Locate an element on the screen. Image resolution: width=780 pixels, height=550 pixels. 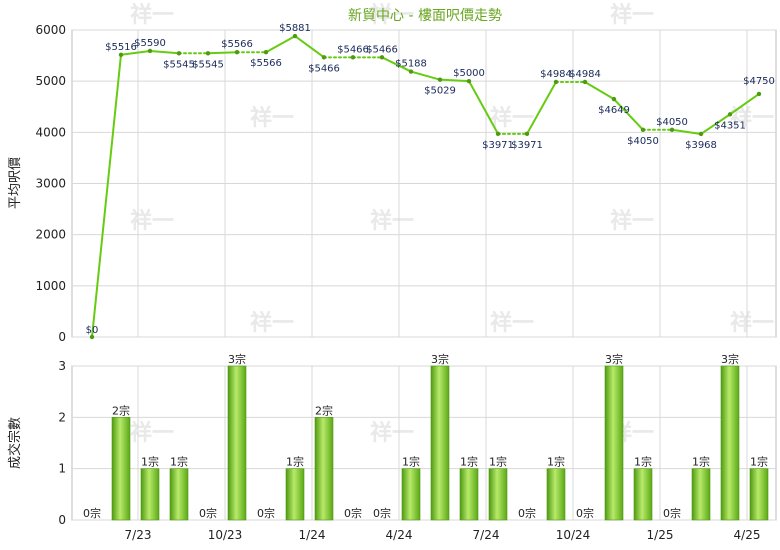
price-point-label: $5590 is located at coordinates (150, 43).